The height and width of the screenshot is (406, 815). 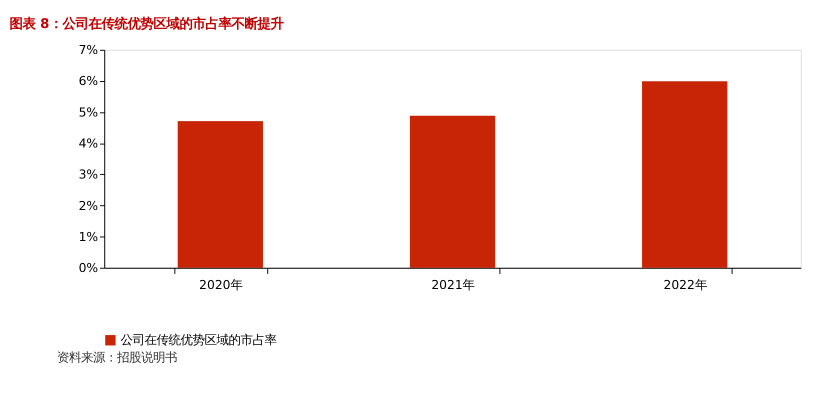 What do you see at coordinates (88, 175) in the screenshot?
I see `y-tick-label: 3%` at bounding box center [88, 175].